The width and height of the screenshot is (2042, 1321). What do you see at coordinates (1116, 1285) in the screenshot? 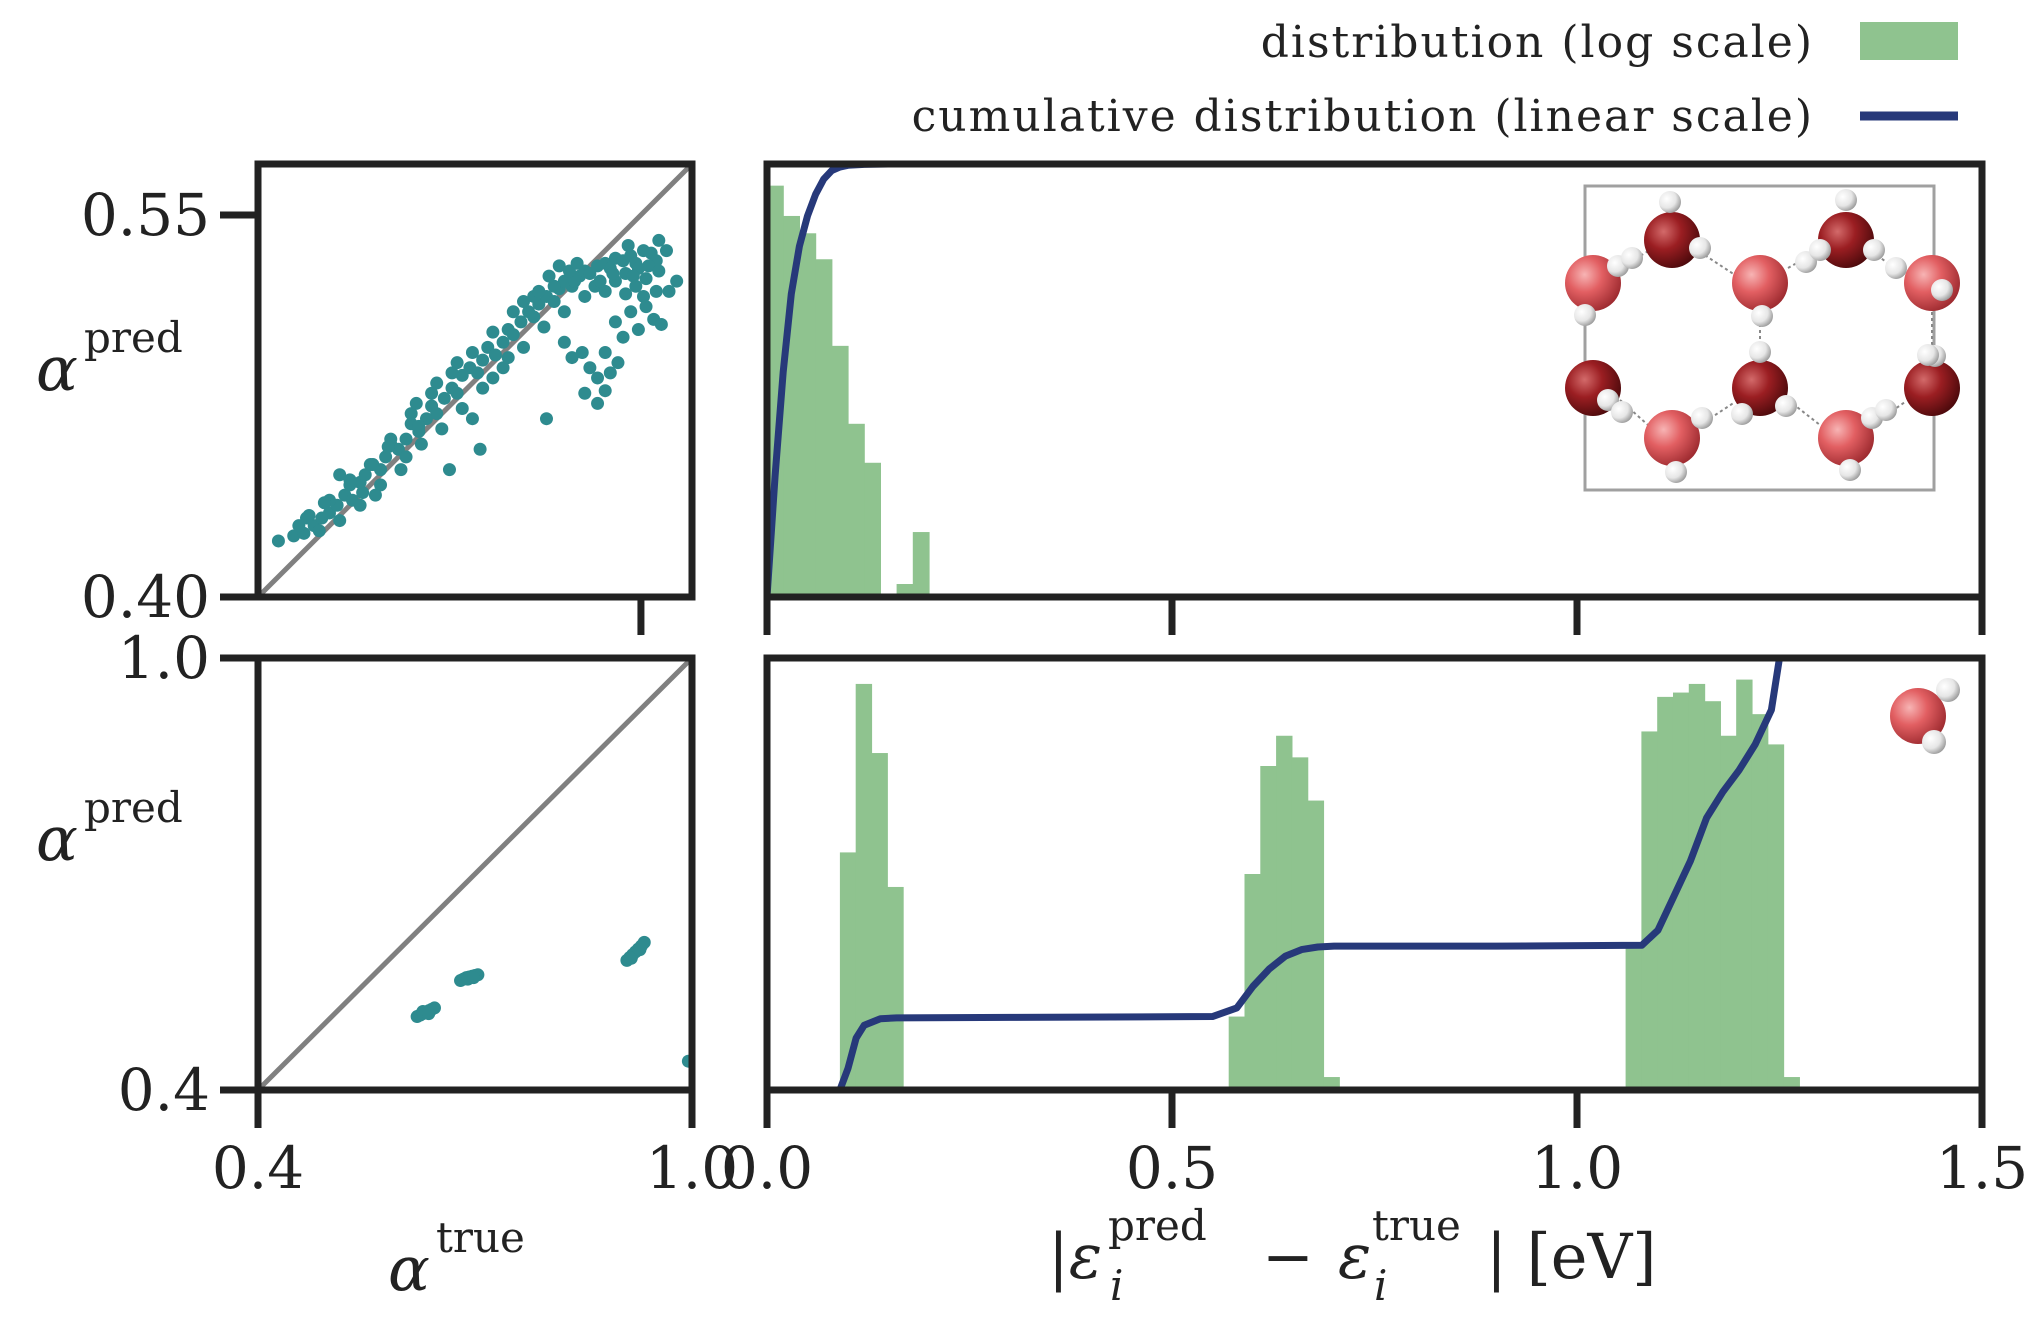
I see `xlabel-eps-sub1: i` at bounding box center [1116, 1285].